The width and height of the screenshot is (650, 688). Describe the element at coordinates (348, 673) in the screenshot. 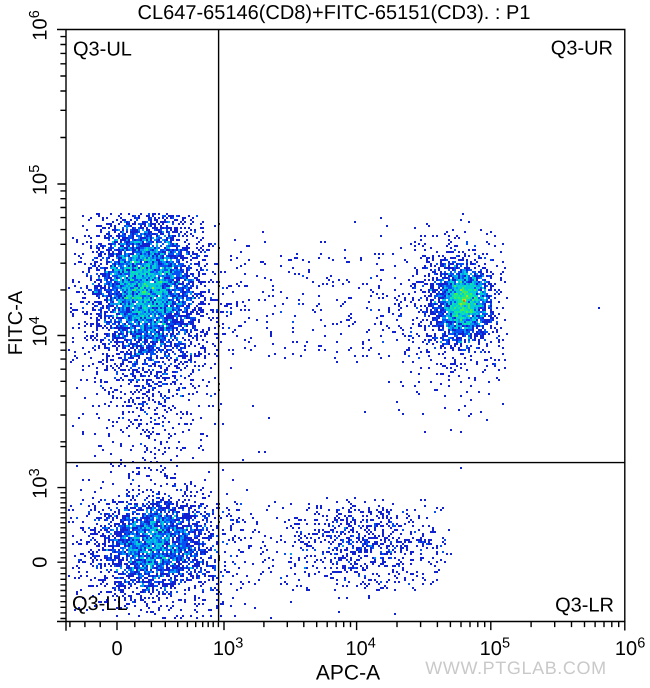

I see `svg-text: APC-A` at that location.